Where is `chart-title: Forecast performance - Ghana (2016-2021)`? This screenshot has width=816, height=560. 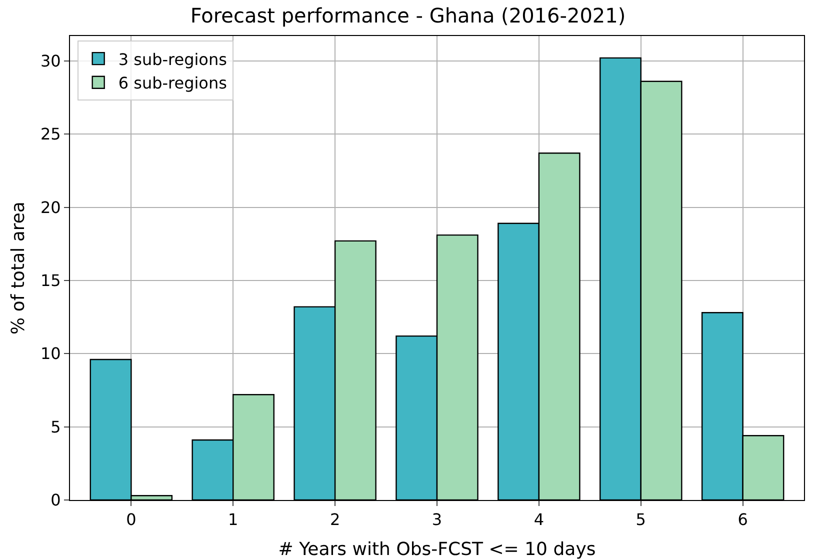 chart-title: Forecast performance - Ghana (2016-2021) is located at coordinates (408, 15).